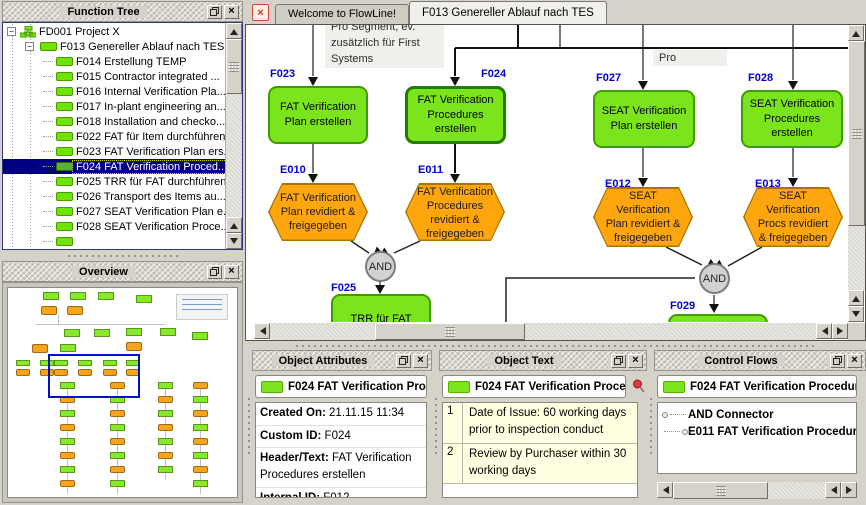  What do you see at coordinates (731, 414) in the screenshot?
I see `flow-item-label: AND Connector` at bounding box center [731, 414].